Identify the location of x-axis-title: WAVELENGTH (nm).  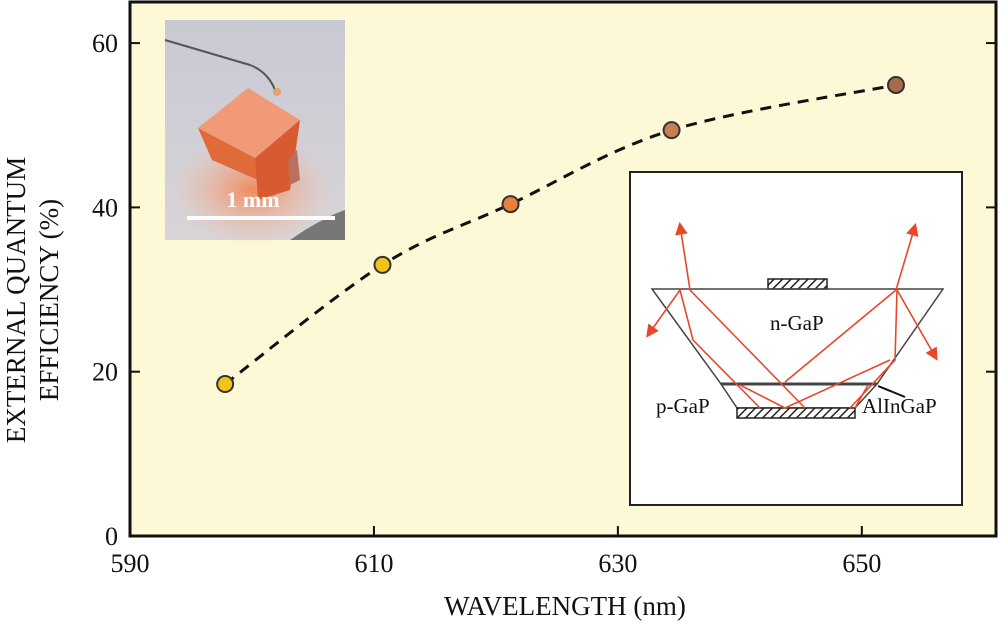
(565, 606).